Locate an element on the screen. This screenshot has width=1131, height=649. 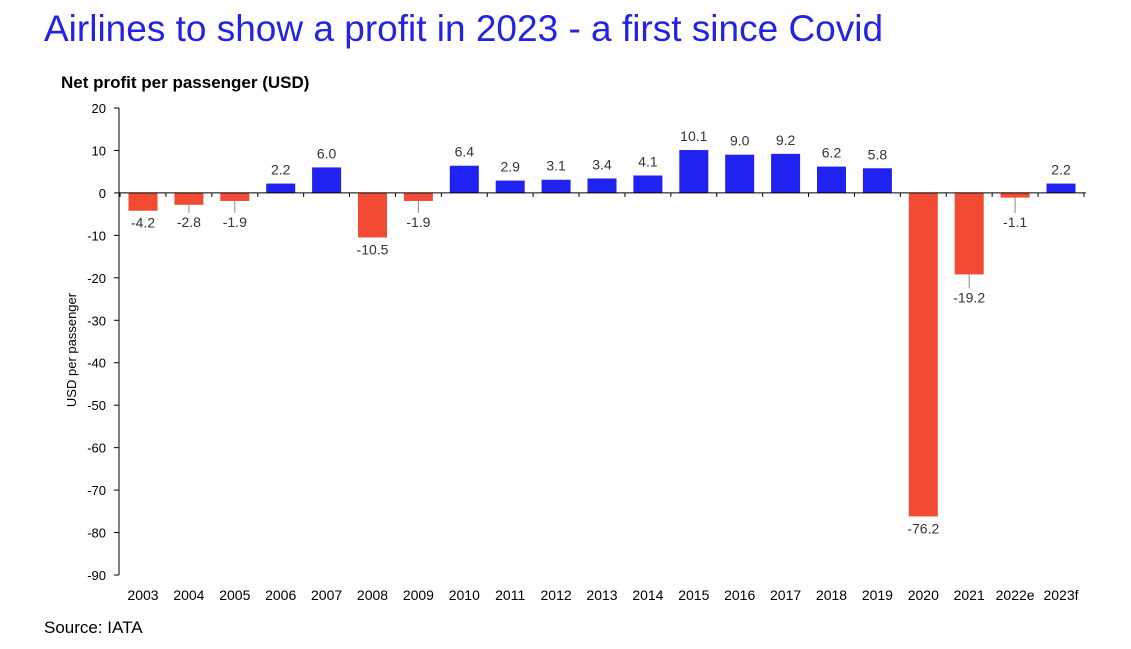
bar-2004 is located at coordinates (189, 198).